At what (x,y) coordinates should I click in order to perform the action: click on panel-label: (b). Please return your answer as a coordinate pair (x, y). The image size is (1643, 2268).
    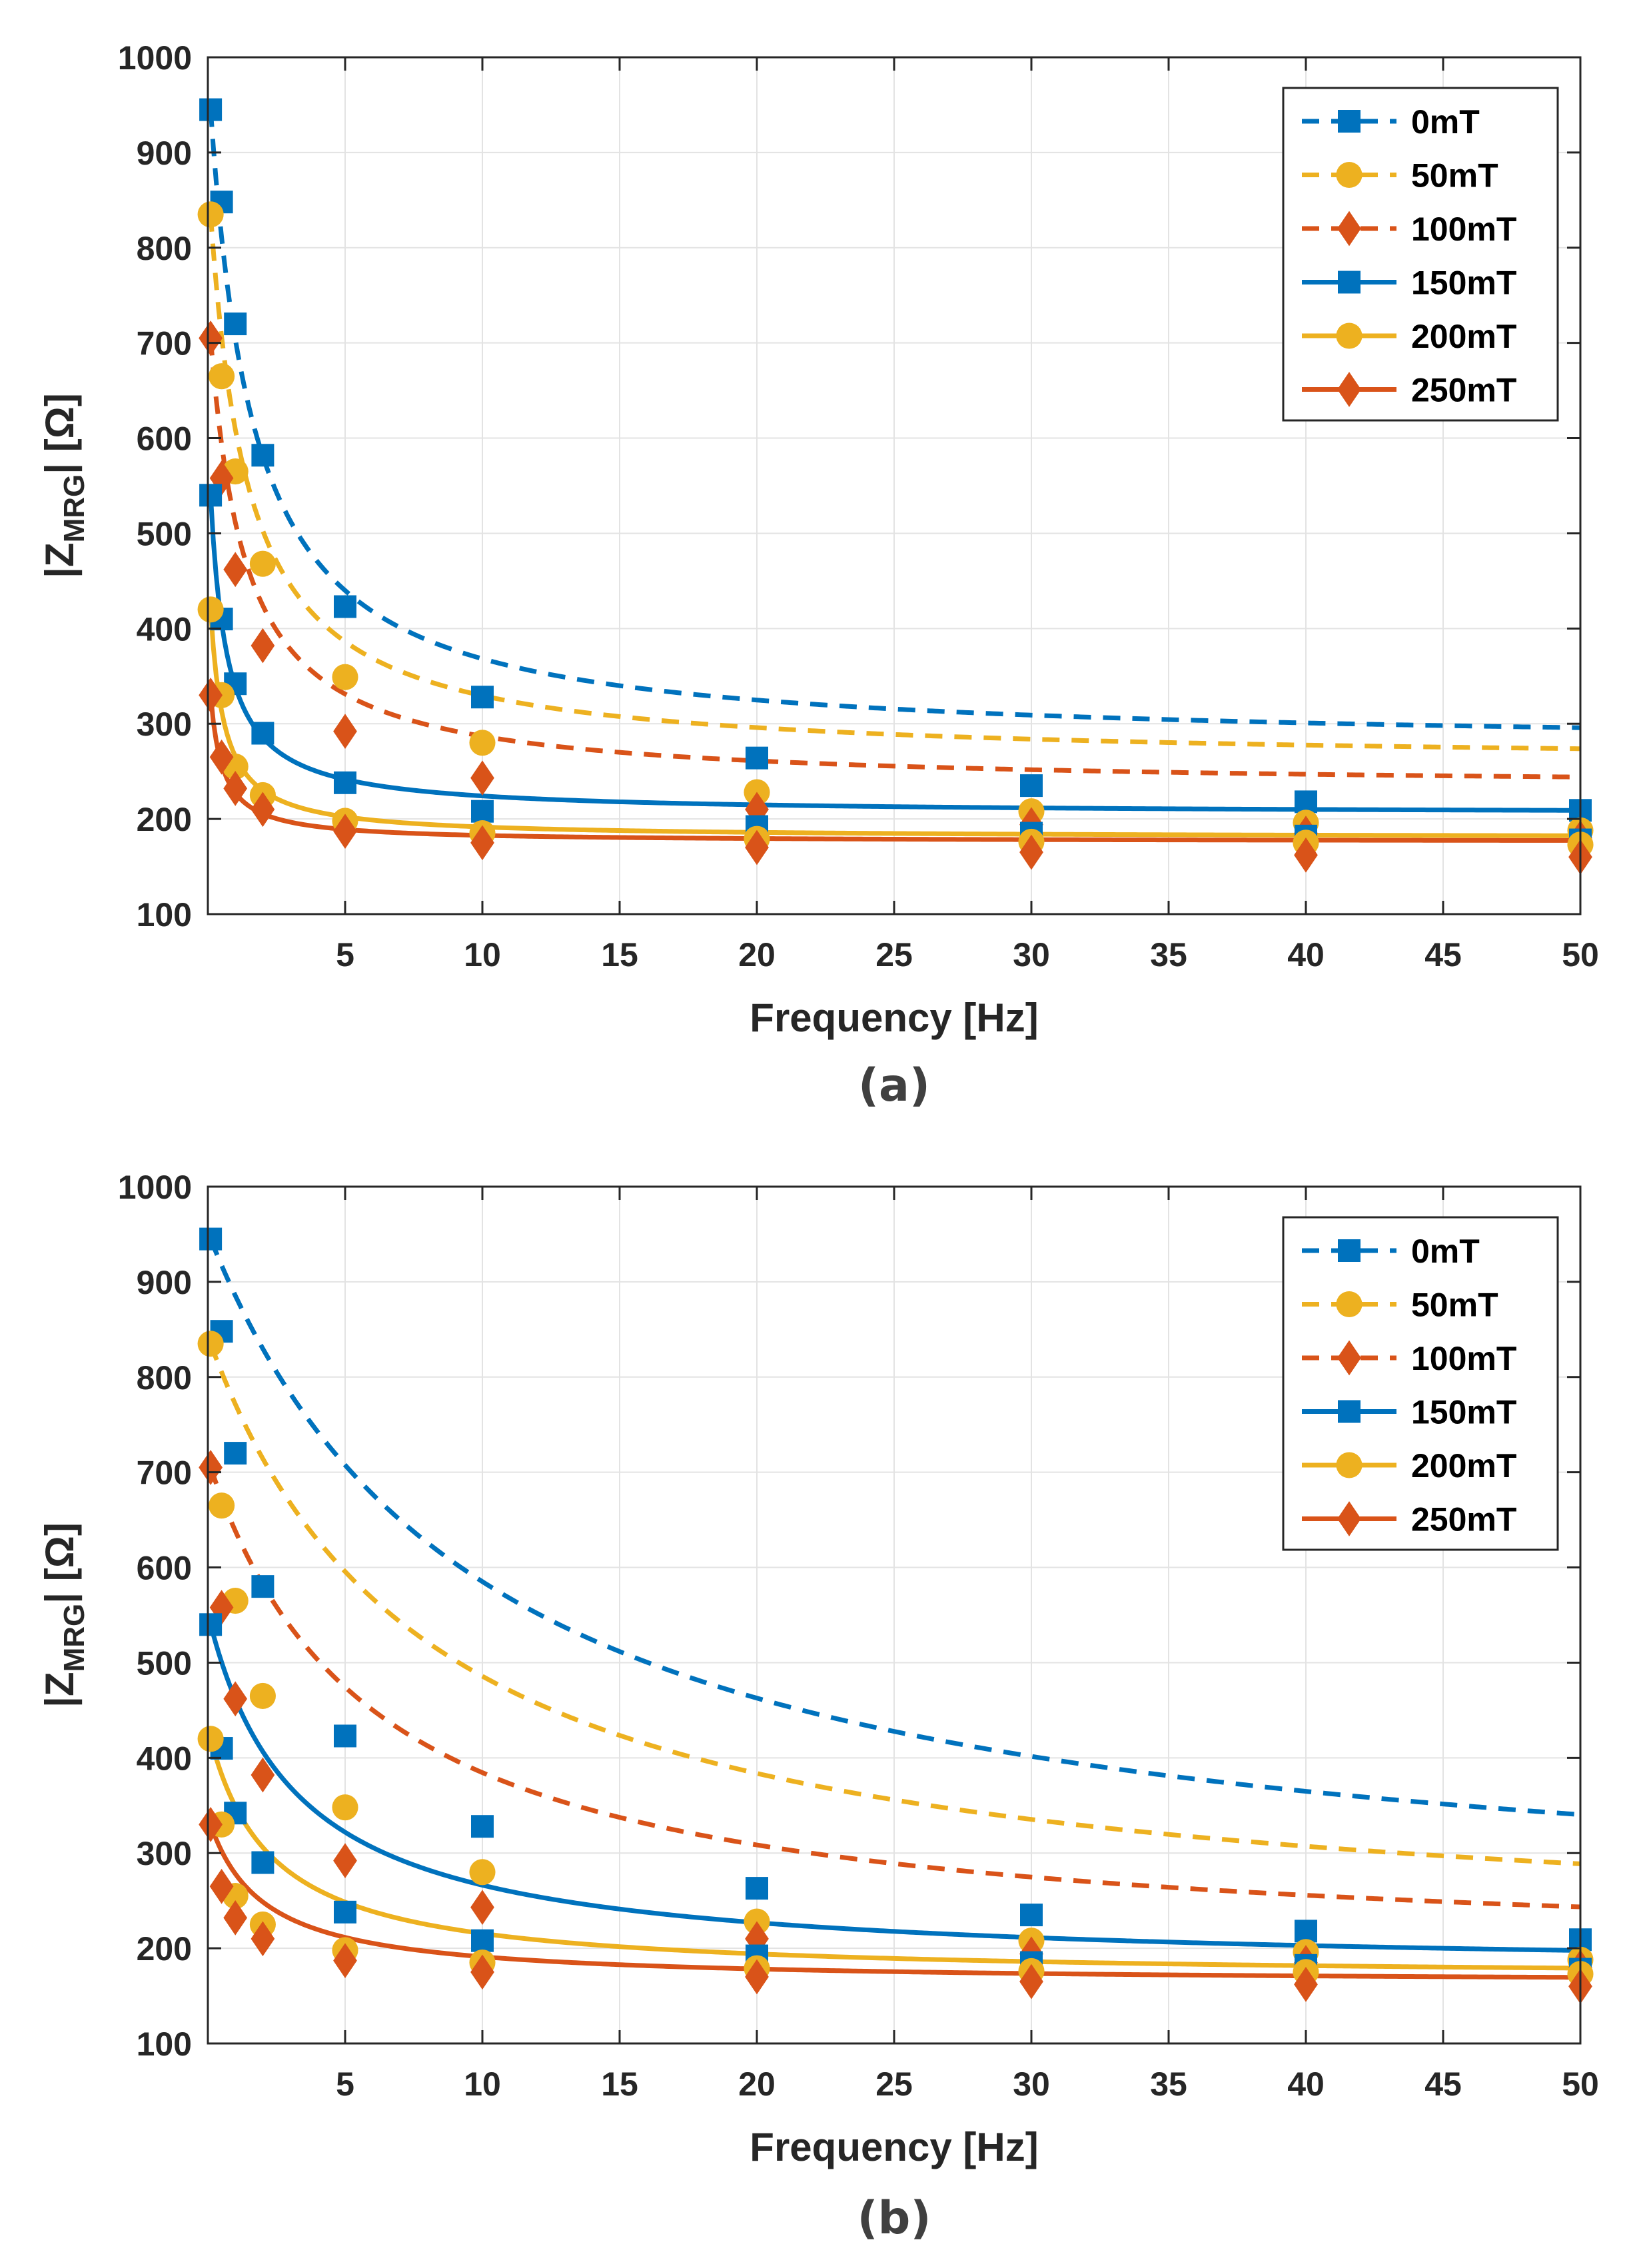
    Looking at the image, I should click on (894, 2218).